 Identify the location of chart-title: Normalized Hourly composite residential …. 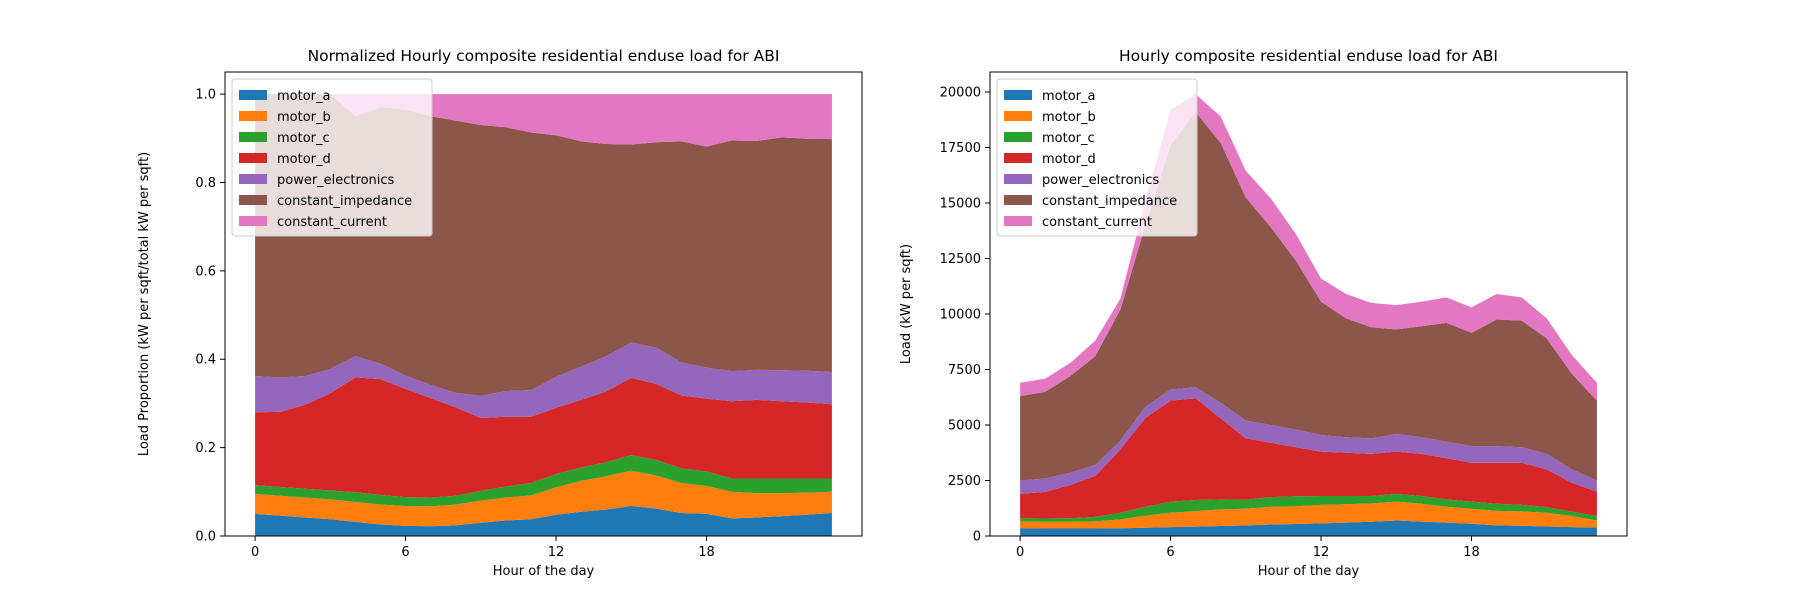
(544, 56).